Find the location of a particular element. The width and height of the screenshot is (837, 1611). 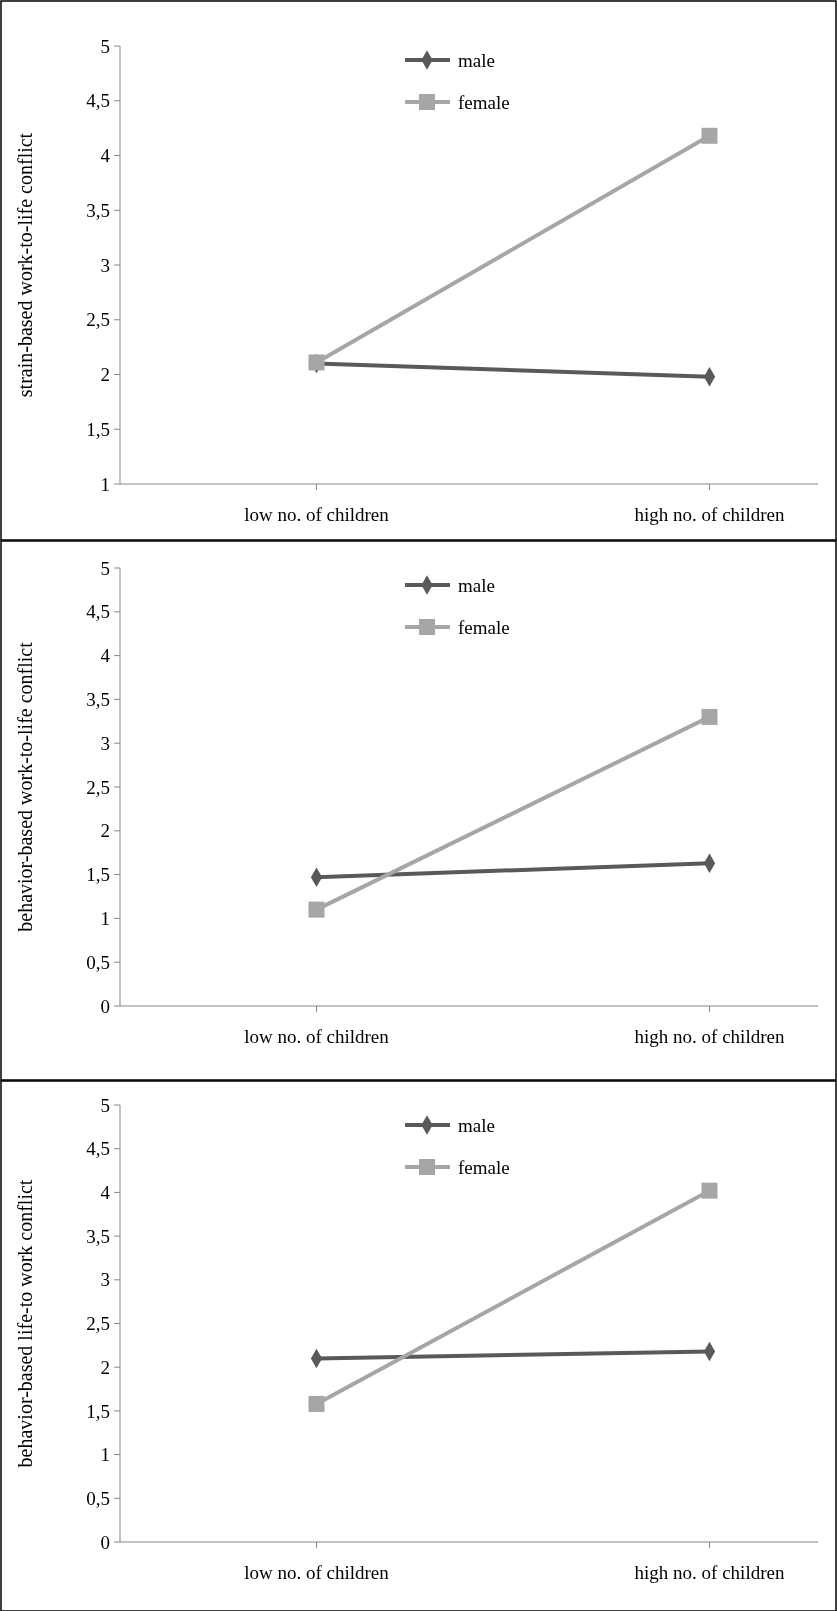

y-axis-title: strain-based work-to-life conflict is located at coordinates (25, 265).